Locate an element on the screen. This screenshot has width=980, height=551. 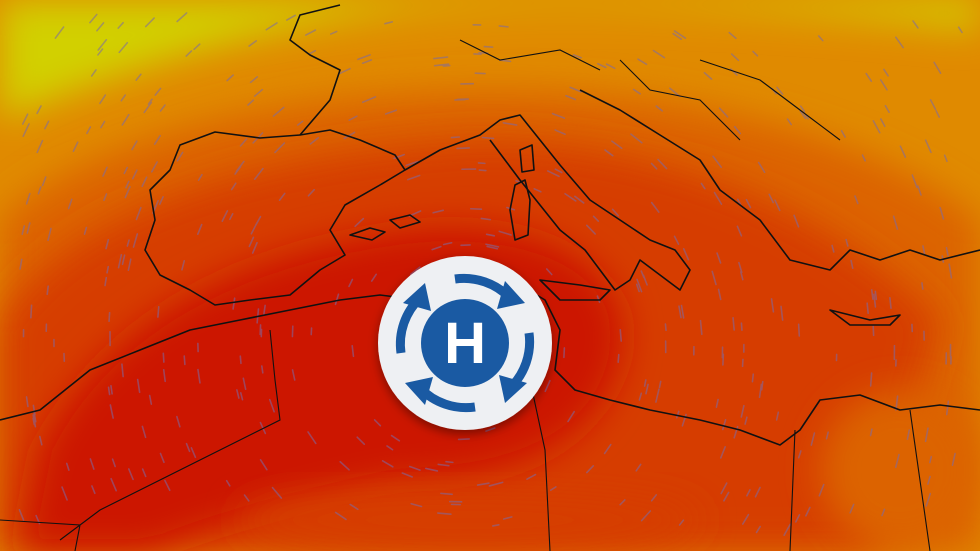
high-pressure-icon: H is located at coordinates (465, 343).